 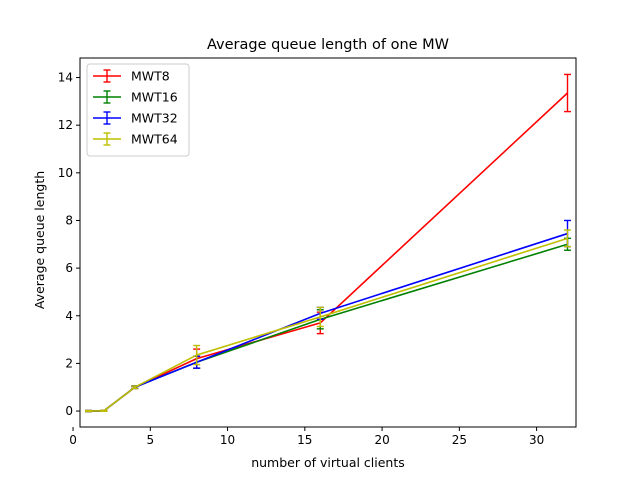 What do you see at coordinates (65, 173) in the screenshot?
I see `y-tick-label: 10` at bounding box center [65, 173].